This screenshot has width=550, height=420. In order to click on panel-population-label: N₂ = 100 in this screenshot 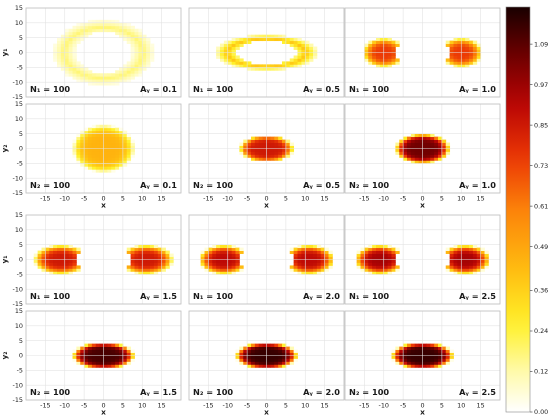, I will do `click(213, 392)`.